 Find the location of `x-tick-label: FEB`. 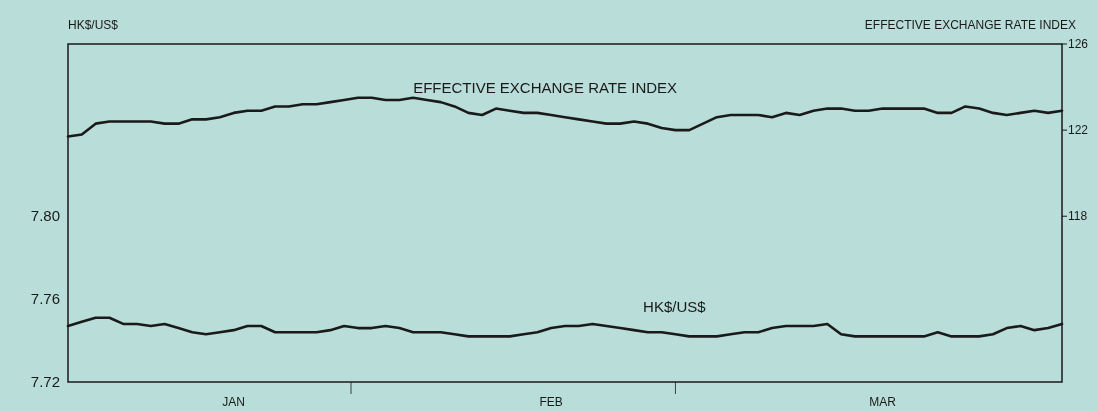

x-tick-label: FEB is located at coordinates (551, 402).